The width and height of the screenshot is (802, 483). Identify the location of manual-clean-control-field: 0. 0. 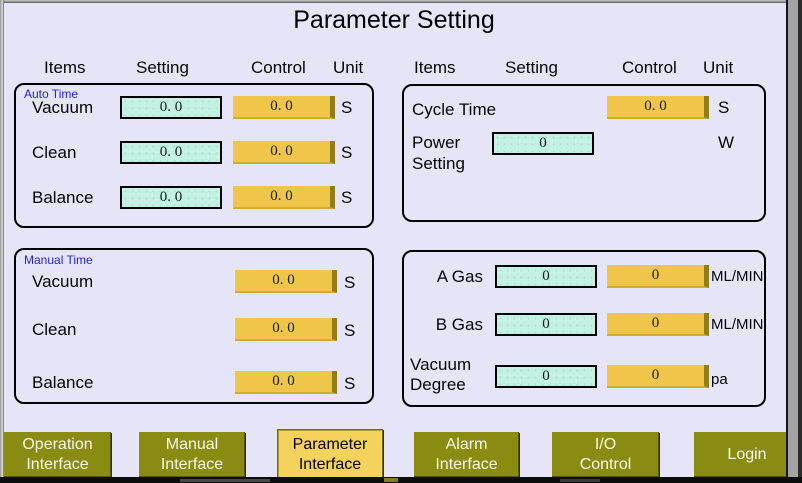
(286, 329).